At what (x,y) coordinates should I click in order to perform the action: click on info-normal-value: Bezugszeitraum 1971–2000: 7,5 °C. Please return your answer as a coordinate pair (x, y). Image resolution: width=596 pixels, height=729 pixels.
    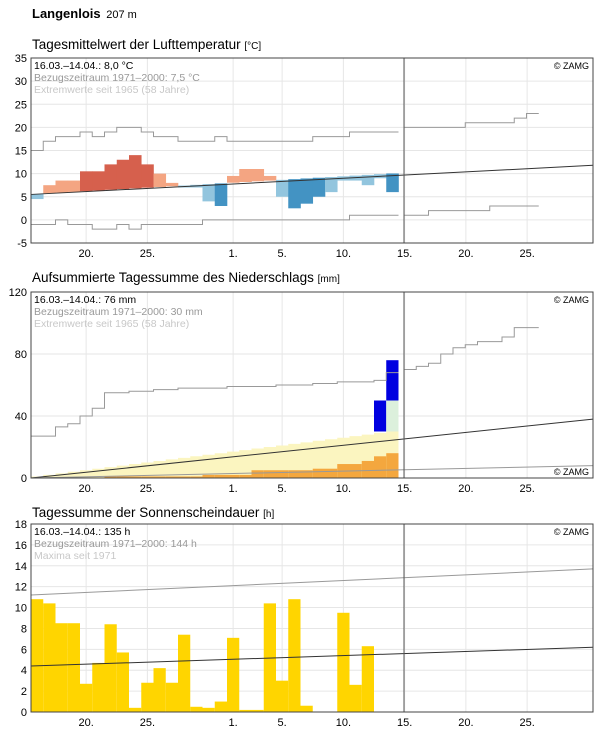
    Looking at the image, I should click on (117, 78).